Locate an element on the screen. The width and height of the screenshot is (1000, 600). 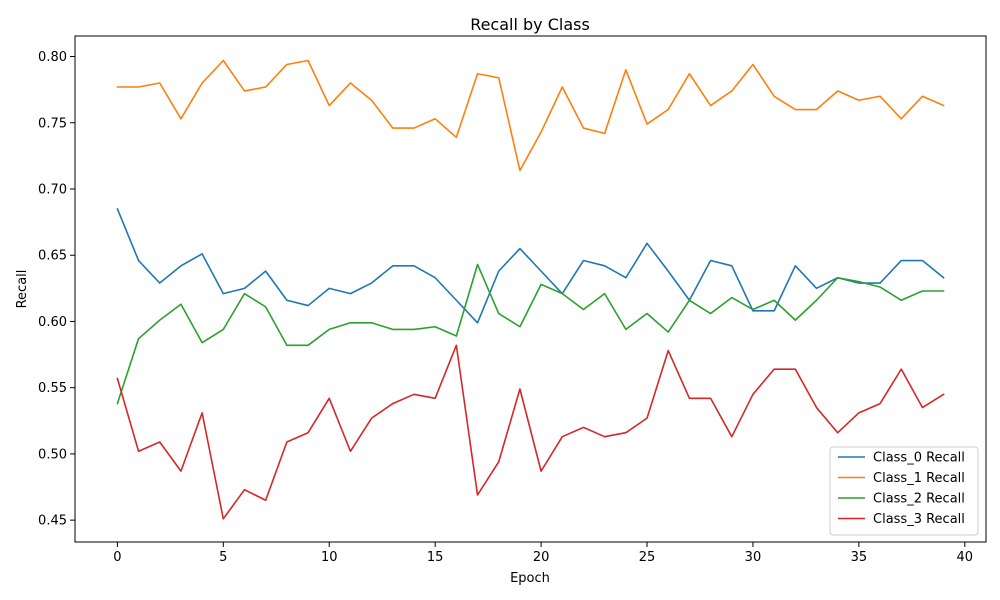
x-tick-label: 25 is located at coordinates (647, 557).